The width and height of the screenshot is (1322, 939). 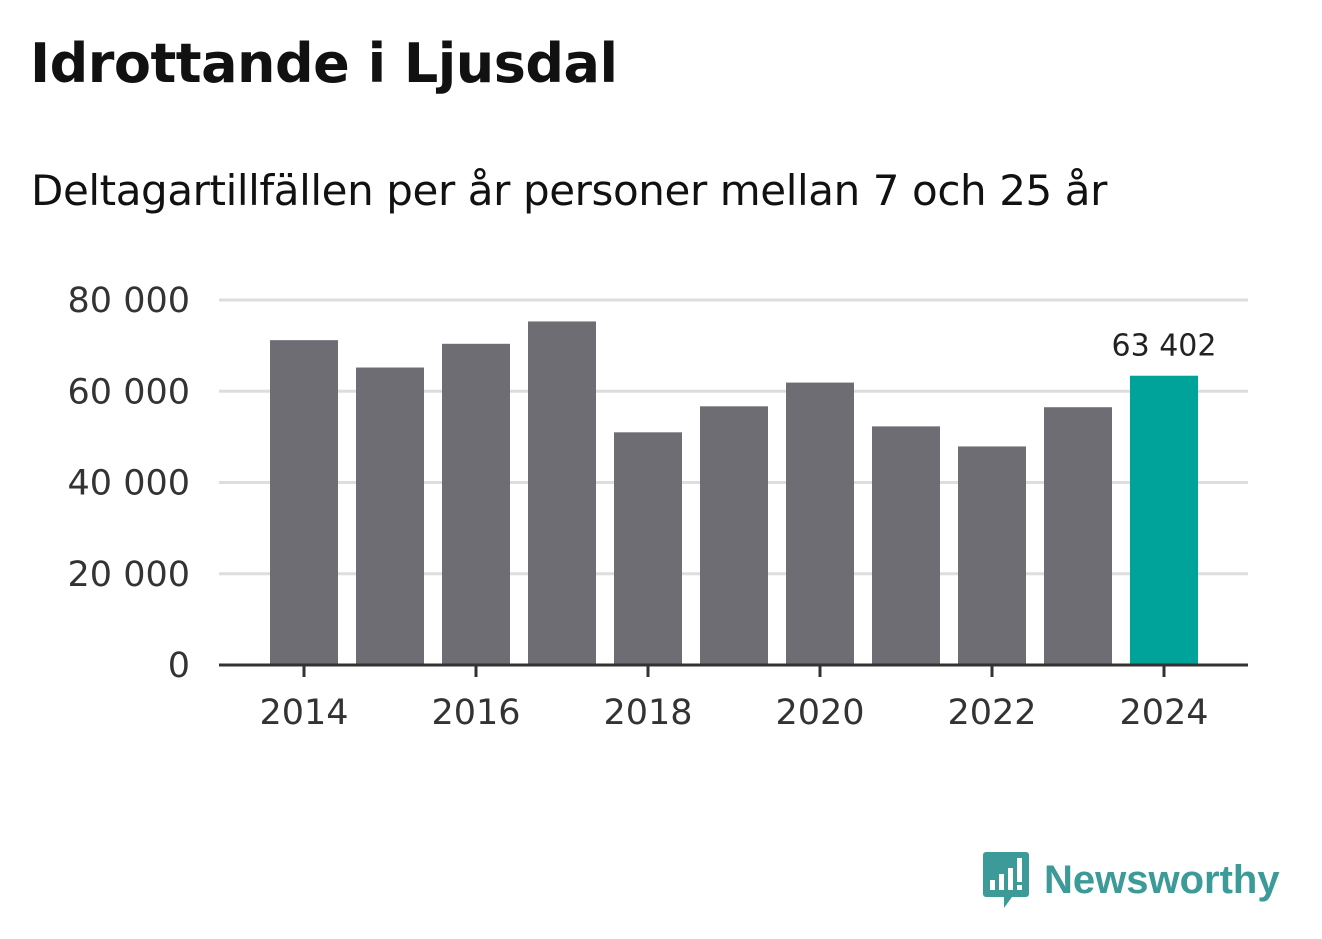 What do you see at coordinates (1164, 346) in the screenshot?
I see `data-label: 63 402` at bounding box center [1164, 346].